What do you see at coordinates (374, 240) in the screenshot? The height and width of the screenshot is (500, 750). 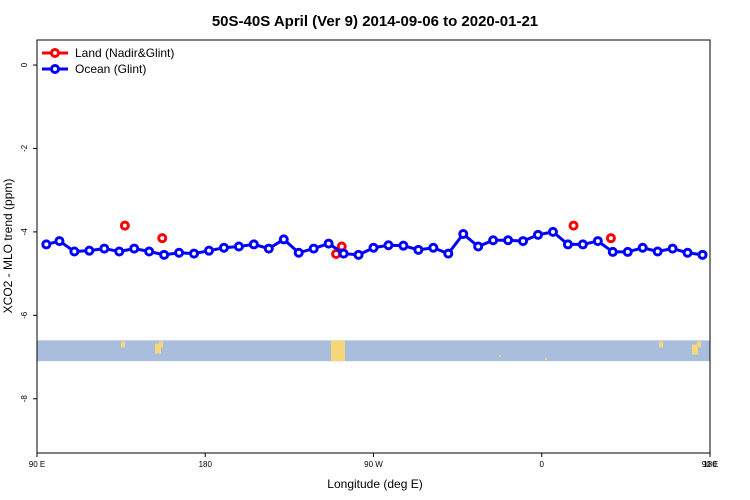 I see `series-layer` at bounding box center [374, 240].